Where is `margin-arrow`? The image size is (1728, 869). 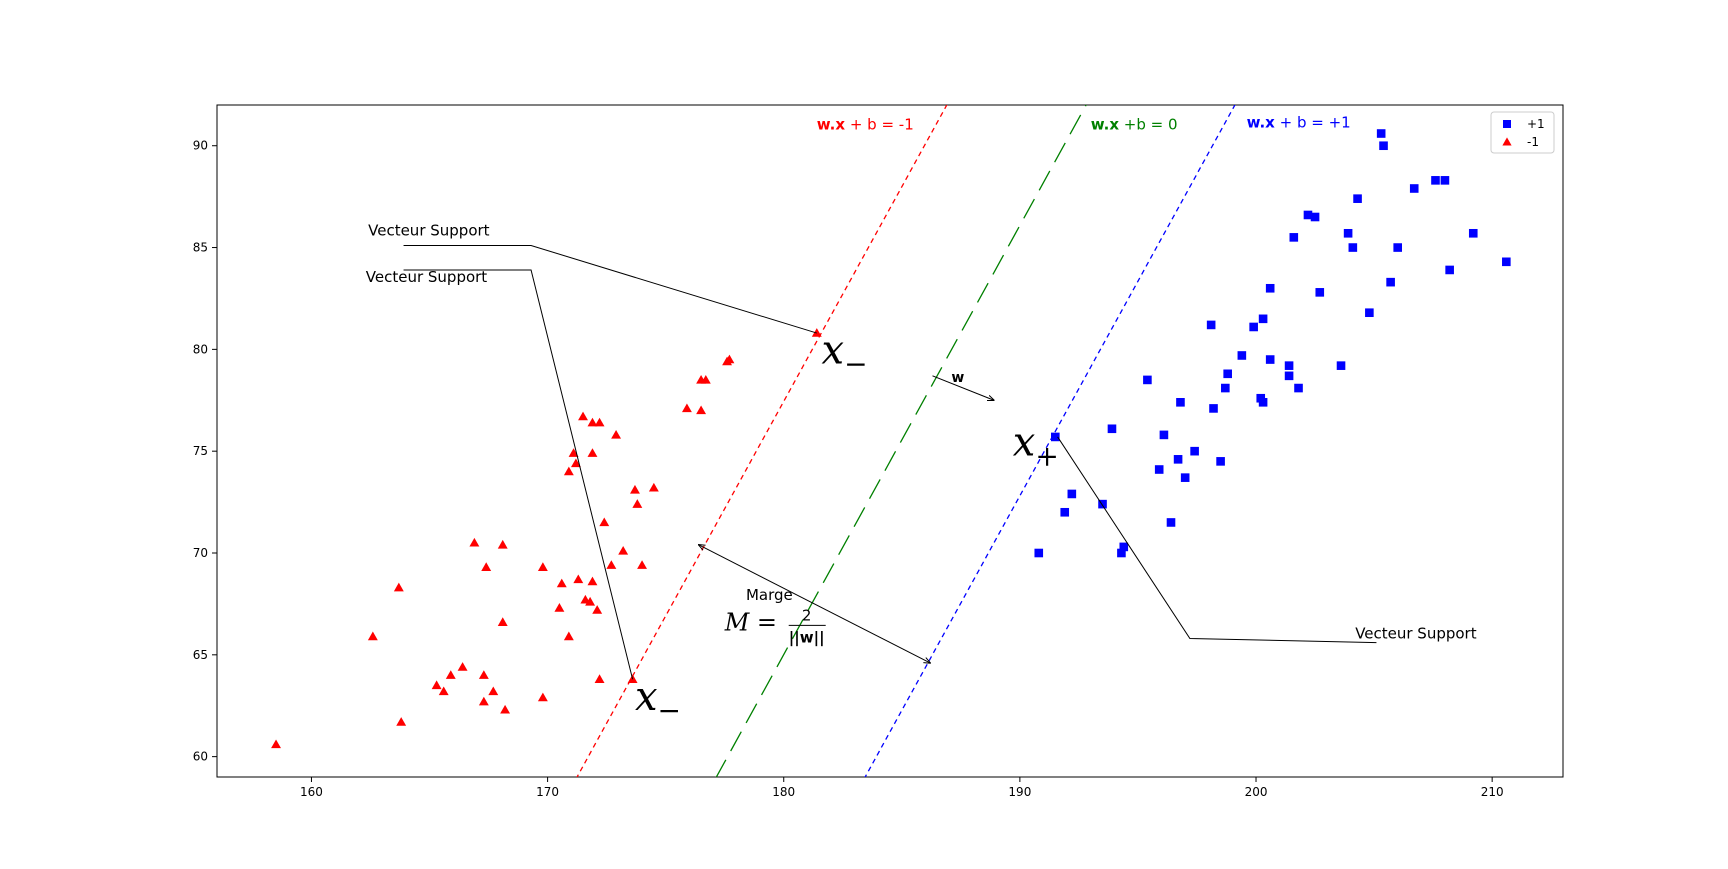 margin-arrow is located at coordinates (814, 604).